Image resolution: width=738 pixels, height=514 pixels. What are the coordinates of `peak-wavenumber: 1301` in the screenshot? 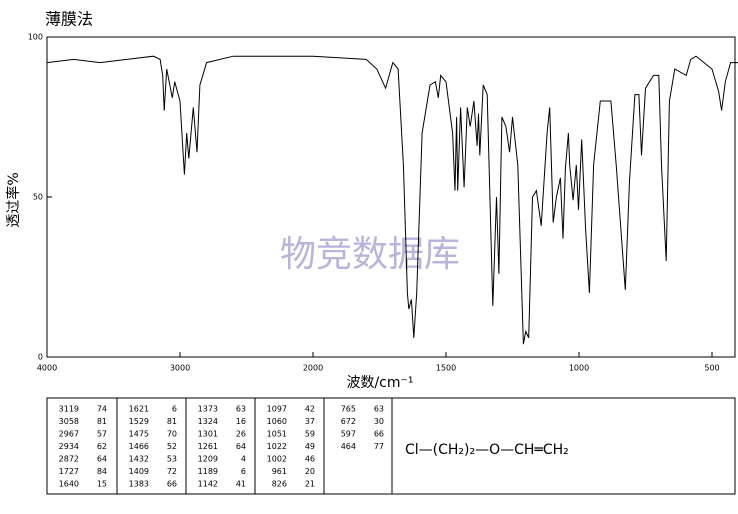 It's located at (208, 434).